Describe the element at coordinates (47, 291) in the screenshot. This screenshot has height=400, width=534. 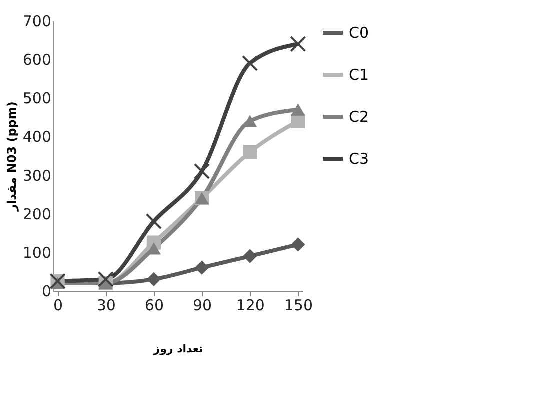
I see `y-tick-label: 0` at that location.